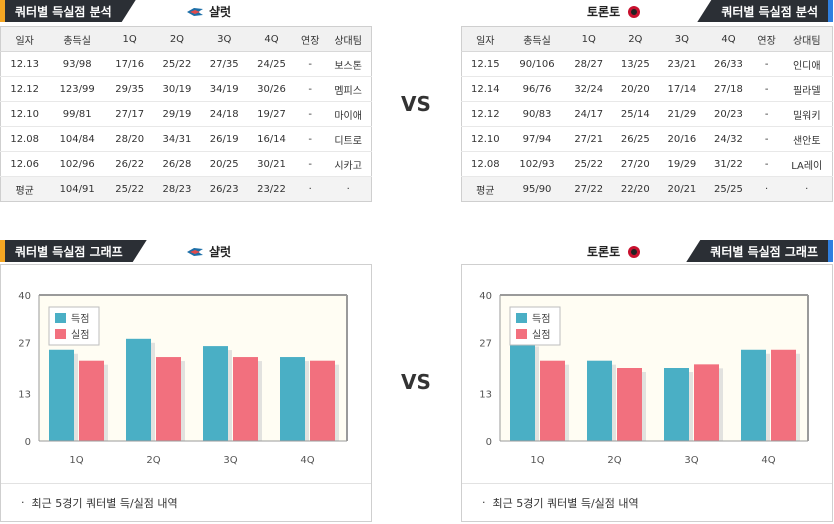 The width and height of the screenshot is (834, 524). Describe the element at coordinates (220, 12) in the screenshot. I see `left-team-name: 샬럿` at that location.